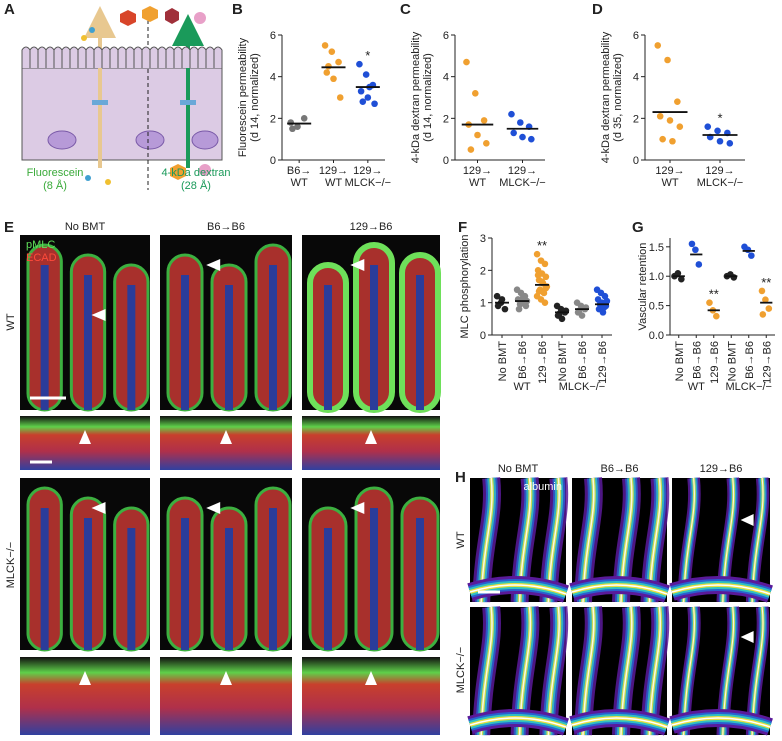 This screenshot has height=741, width=782. Describe the element at coordinates (150, 140) in the screenshot. I see `nucleus` at that location.